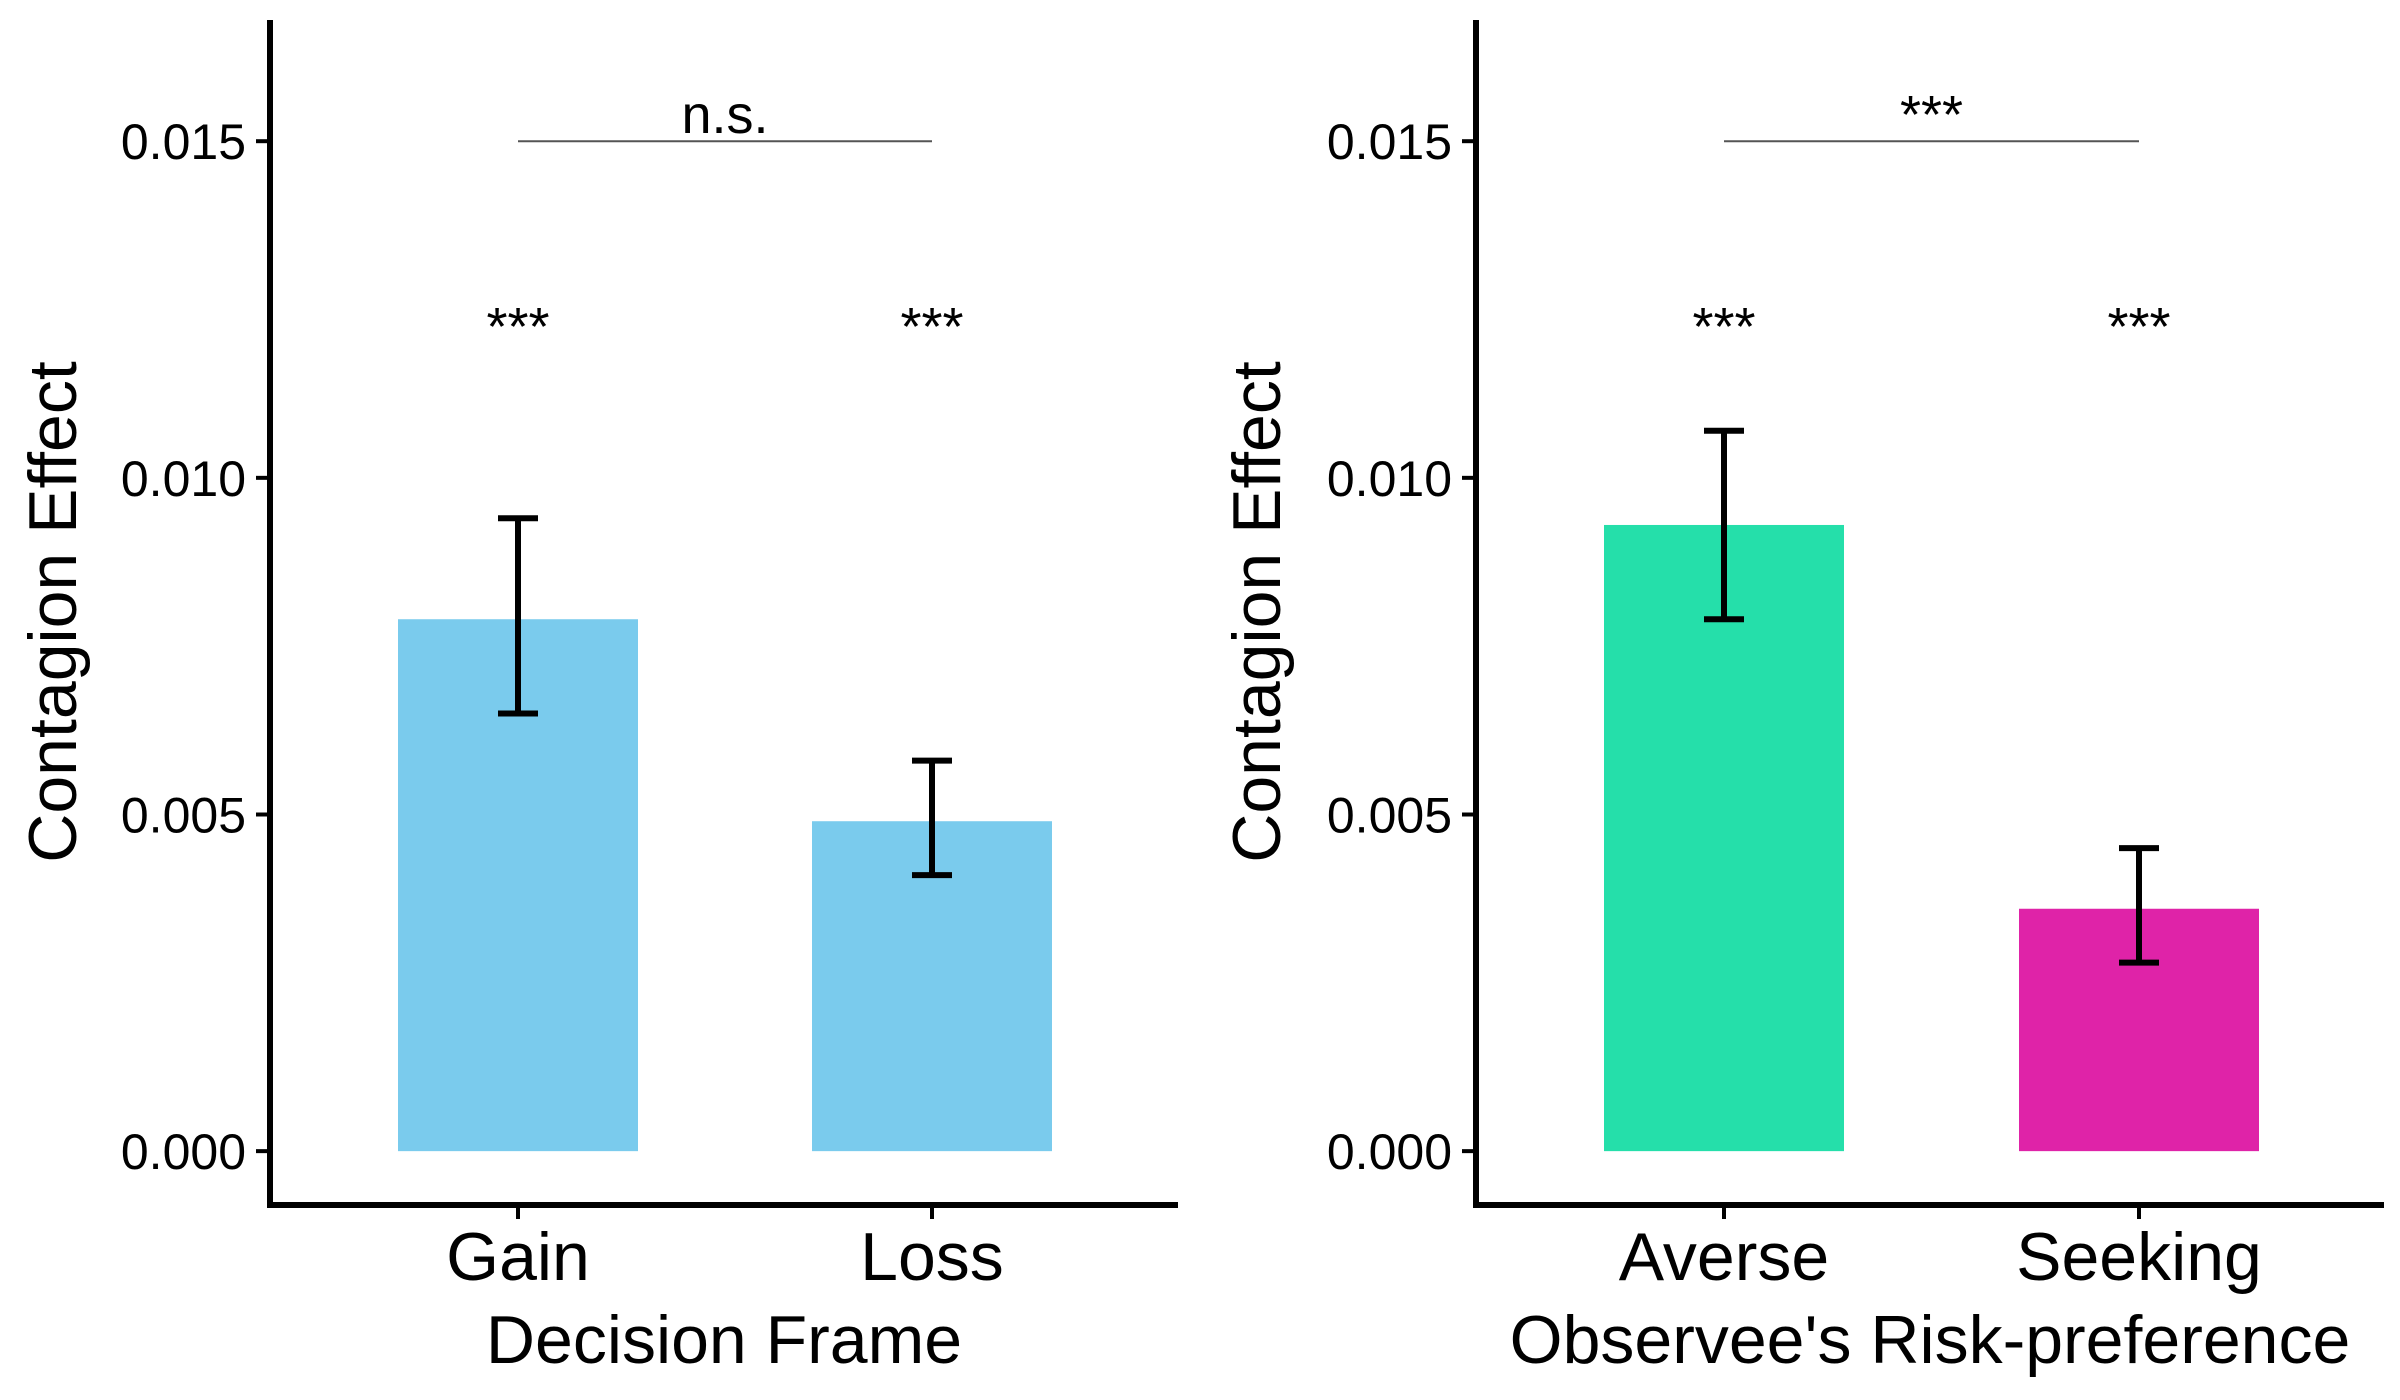 Image resolution: width=2400 pixels, height=1400 pixels. Describe the element at coordinates (932, 818) in the screenshot. I see `error-bar-loss` at that location.